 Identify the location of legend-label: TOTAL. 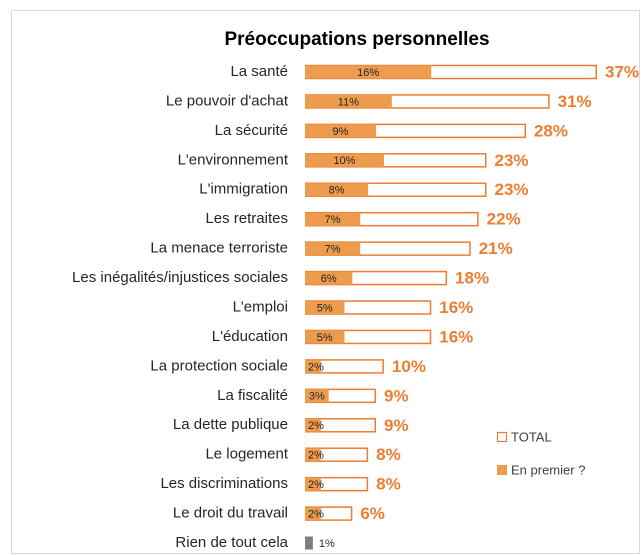
(531, 436).